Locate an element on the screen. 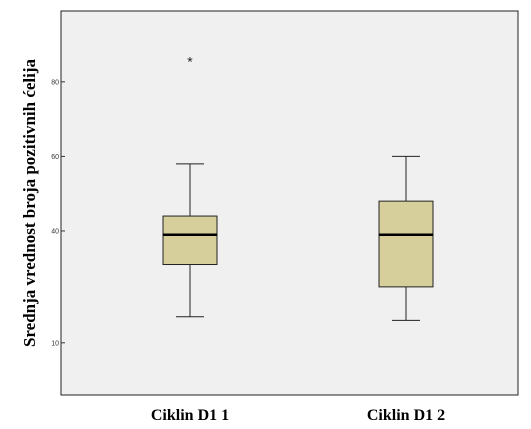 This screenshot has height=429, width=531. y-tick-label: 40 is located at coordinates (55, 231).